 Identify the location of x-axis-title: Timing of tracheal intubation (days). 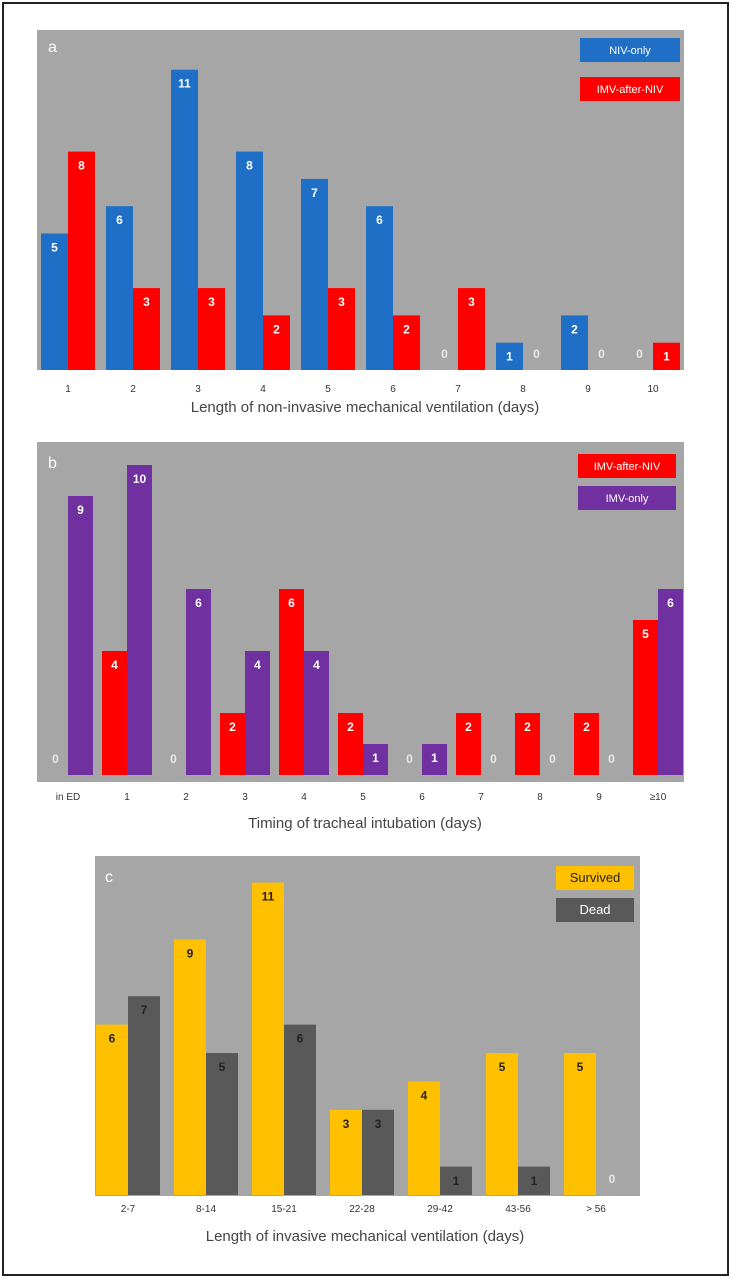
(365, 823).